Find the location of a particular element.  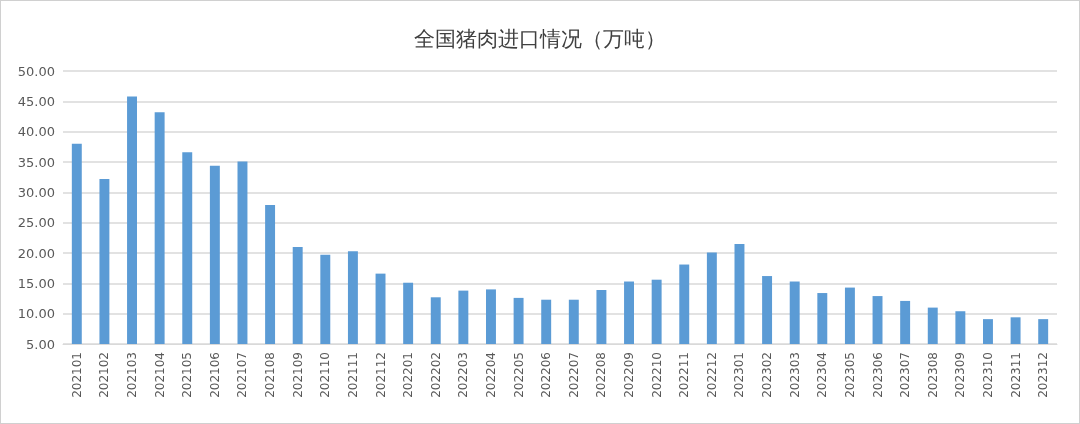

x-tick-label: 202309 is located at coordinates (960, 375).